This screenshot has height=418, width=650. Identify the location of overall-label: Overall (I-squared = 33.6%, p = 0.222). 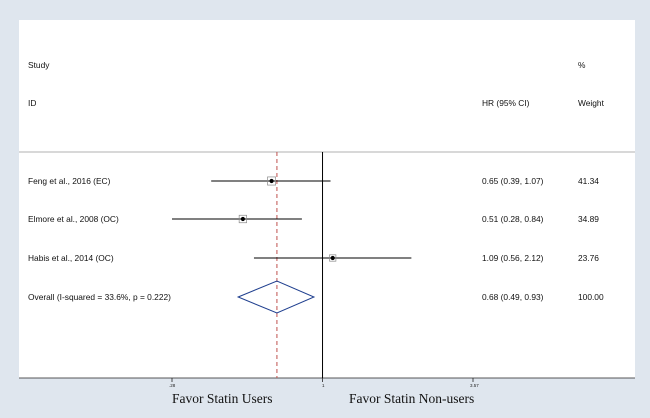
(99, 297).